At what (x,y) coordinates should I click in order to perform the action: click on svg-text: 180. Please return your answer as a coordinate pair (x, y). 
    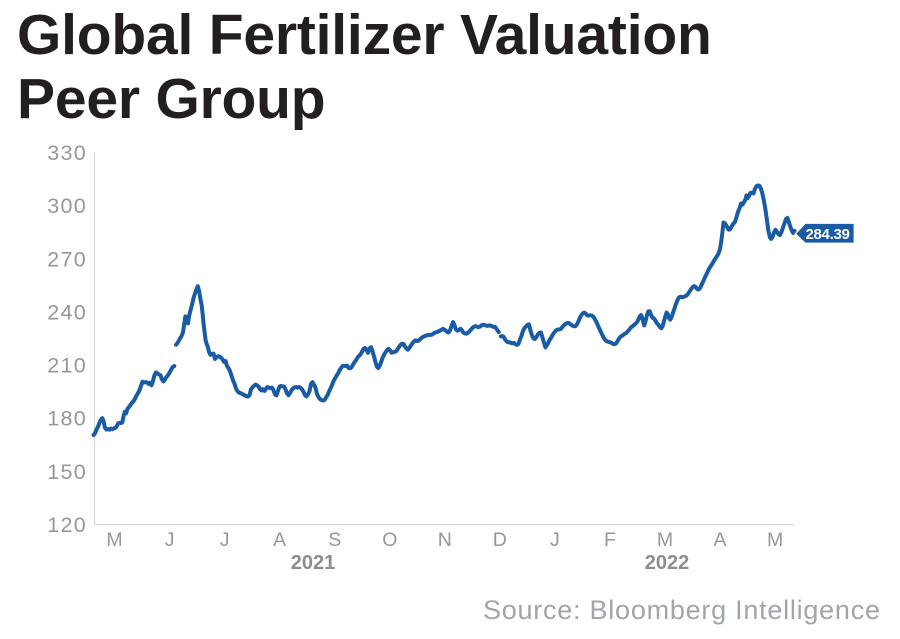
    Looking at the image, I should click on (67, 419).